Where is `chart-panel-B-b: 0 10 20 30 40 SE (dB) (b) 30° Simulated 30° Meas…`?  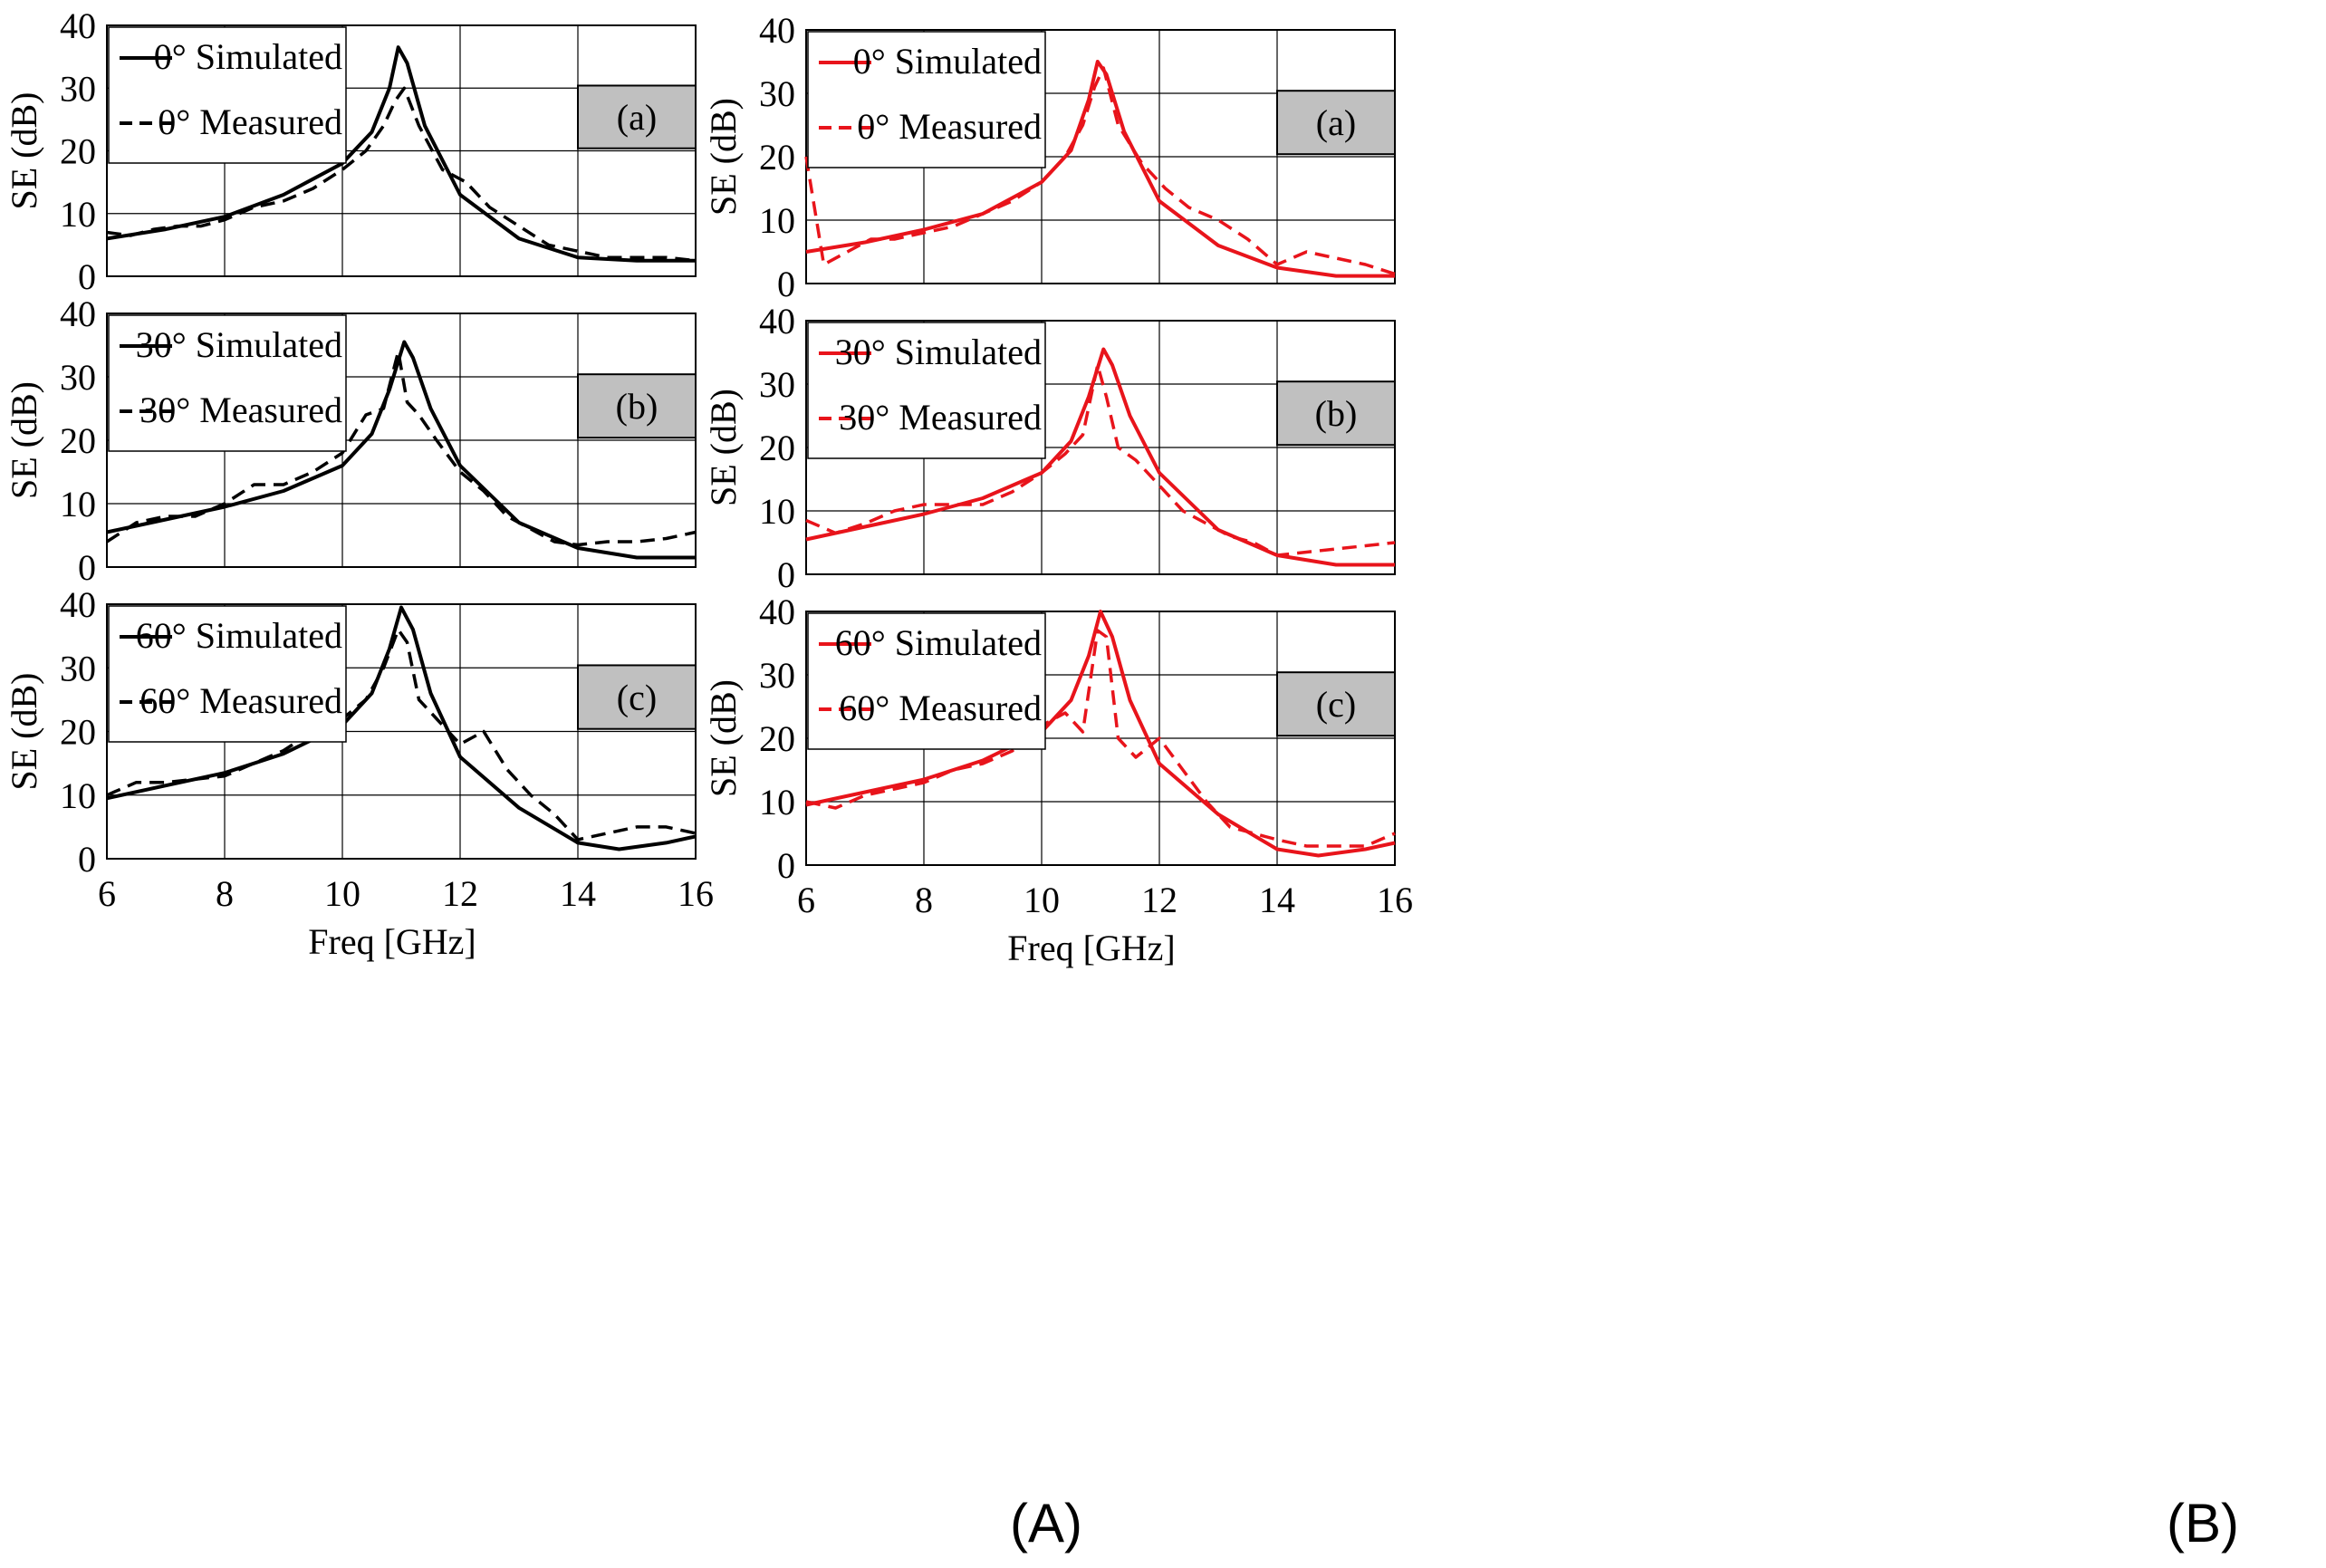
chart-panel-B-b: 0 10 20 30 40 SE (dB) (b) 30° Simulated 30° Meas… is located at coordinates (1049, 448).